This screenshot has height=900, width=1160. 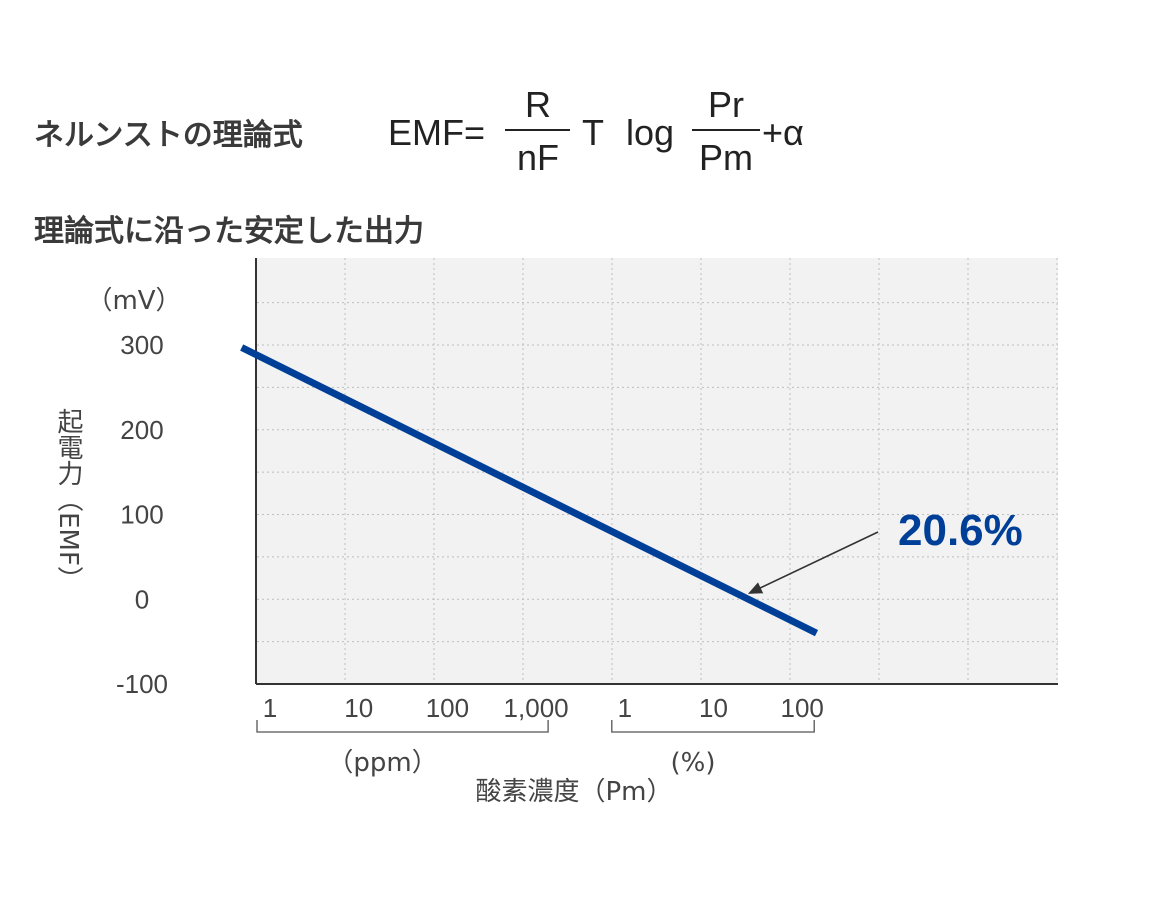 What do you see at coordinates (141, 515) in the screenshot?
I see `y-tick-label: 100` at bounding box center [141, 515].